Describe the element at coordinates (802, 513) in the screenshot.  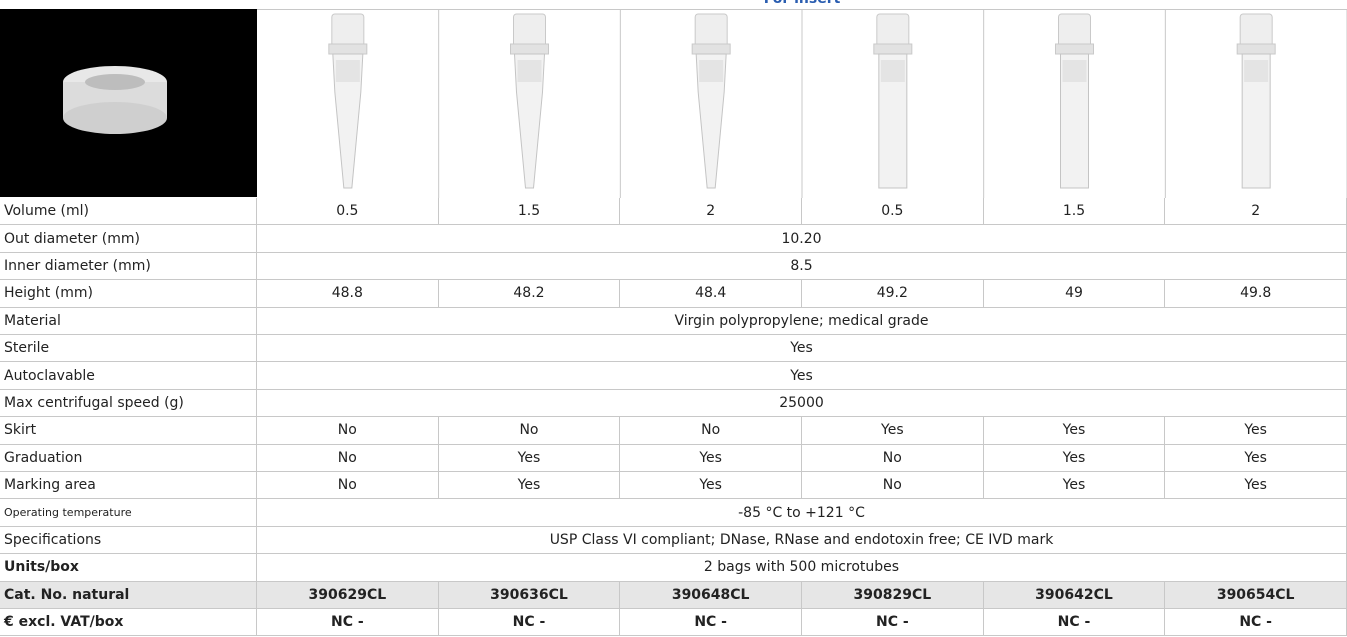
I see `table-cell: -85 °C to +121 °C` at that location.